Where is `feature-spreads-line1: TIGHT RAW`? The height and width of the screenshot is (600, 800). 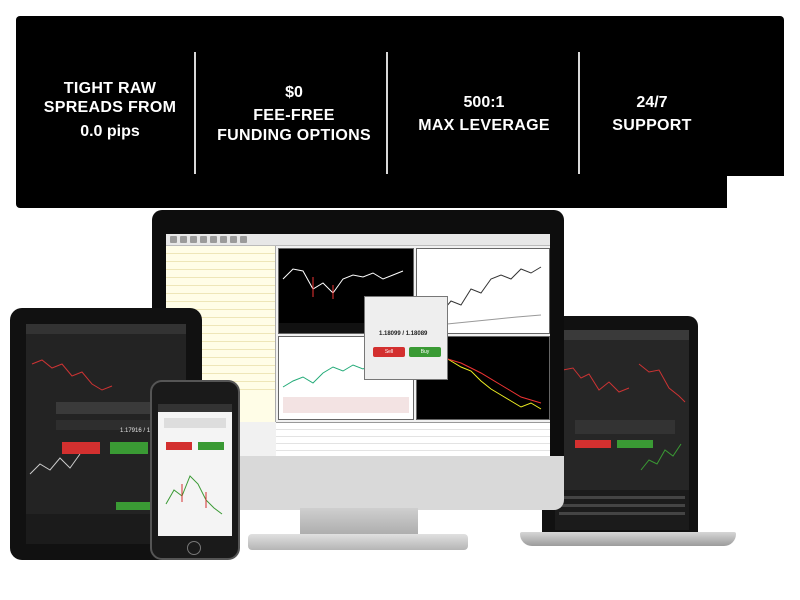
feature-spreads-line1: TIGHT RAW is located at coordinates (110, 89).